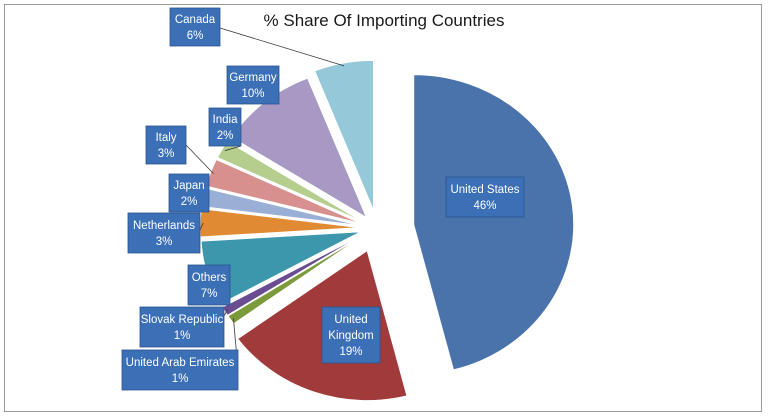 Image resolution: width=768 pixels, height=417 pixels. Describe the element at coordinates (484, 190) in the screenshot. I see `data-label-name: United States` at that location.